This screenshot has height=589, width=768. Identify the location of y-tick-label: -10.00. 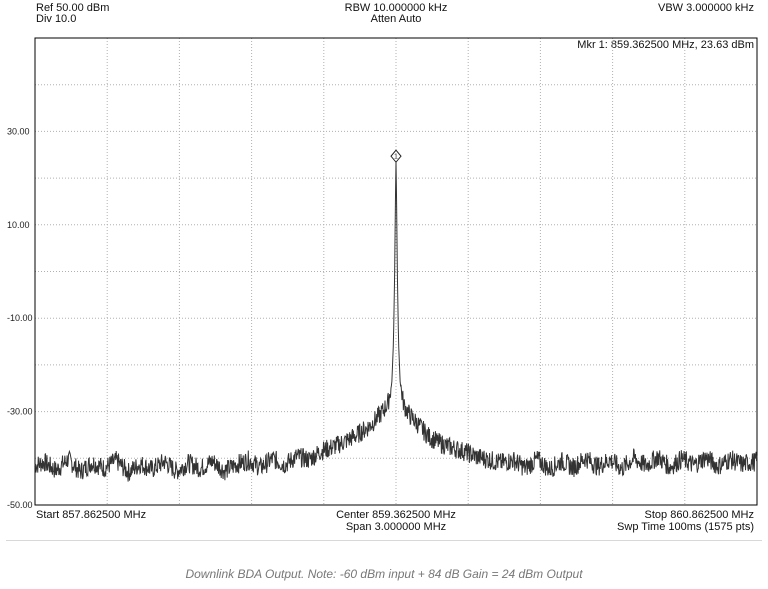
(20, 318).